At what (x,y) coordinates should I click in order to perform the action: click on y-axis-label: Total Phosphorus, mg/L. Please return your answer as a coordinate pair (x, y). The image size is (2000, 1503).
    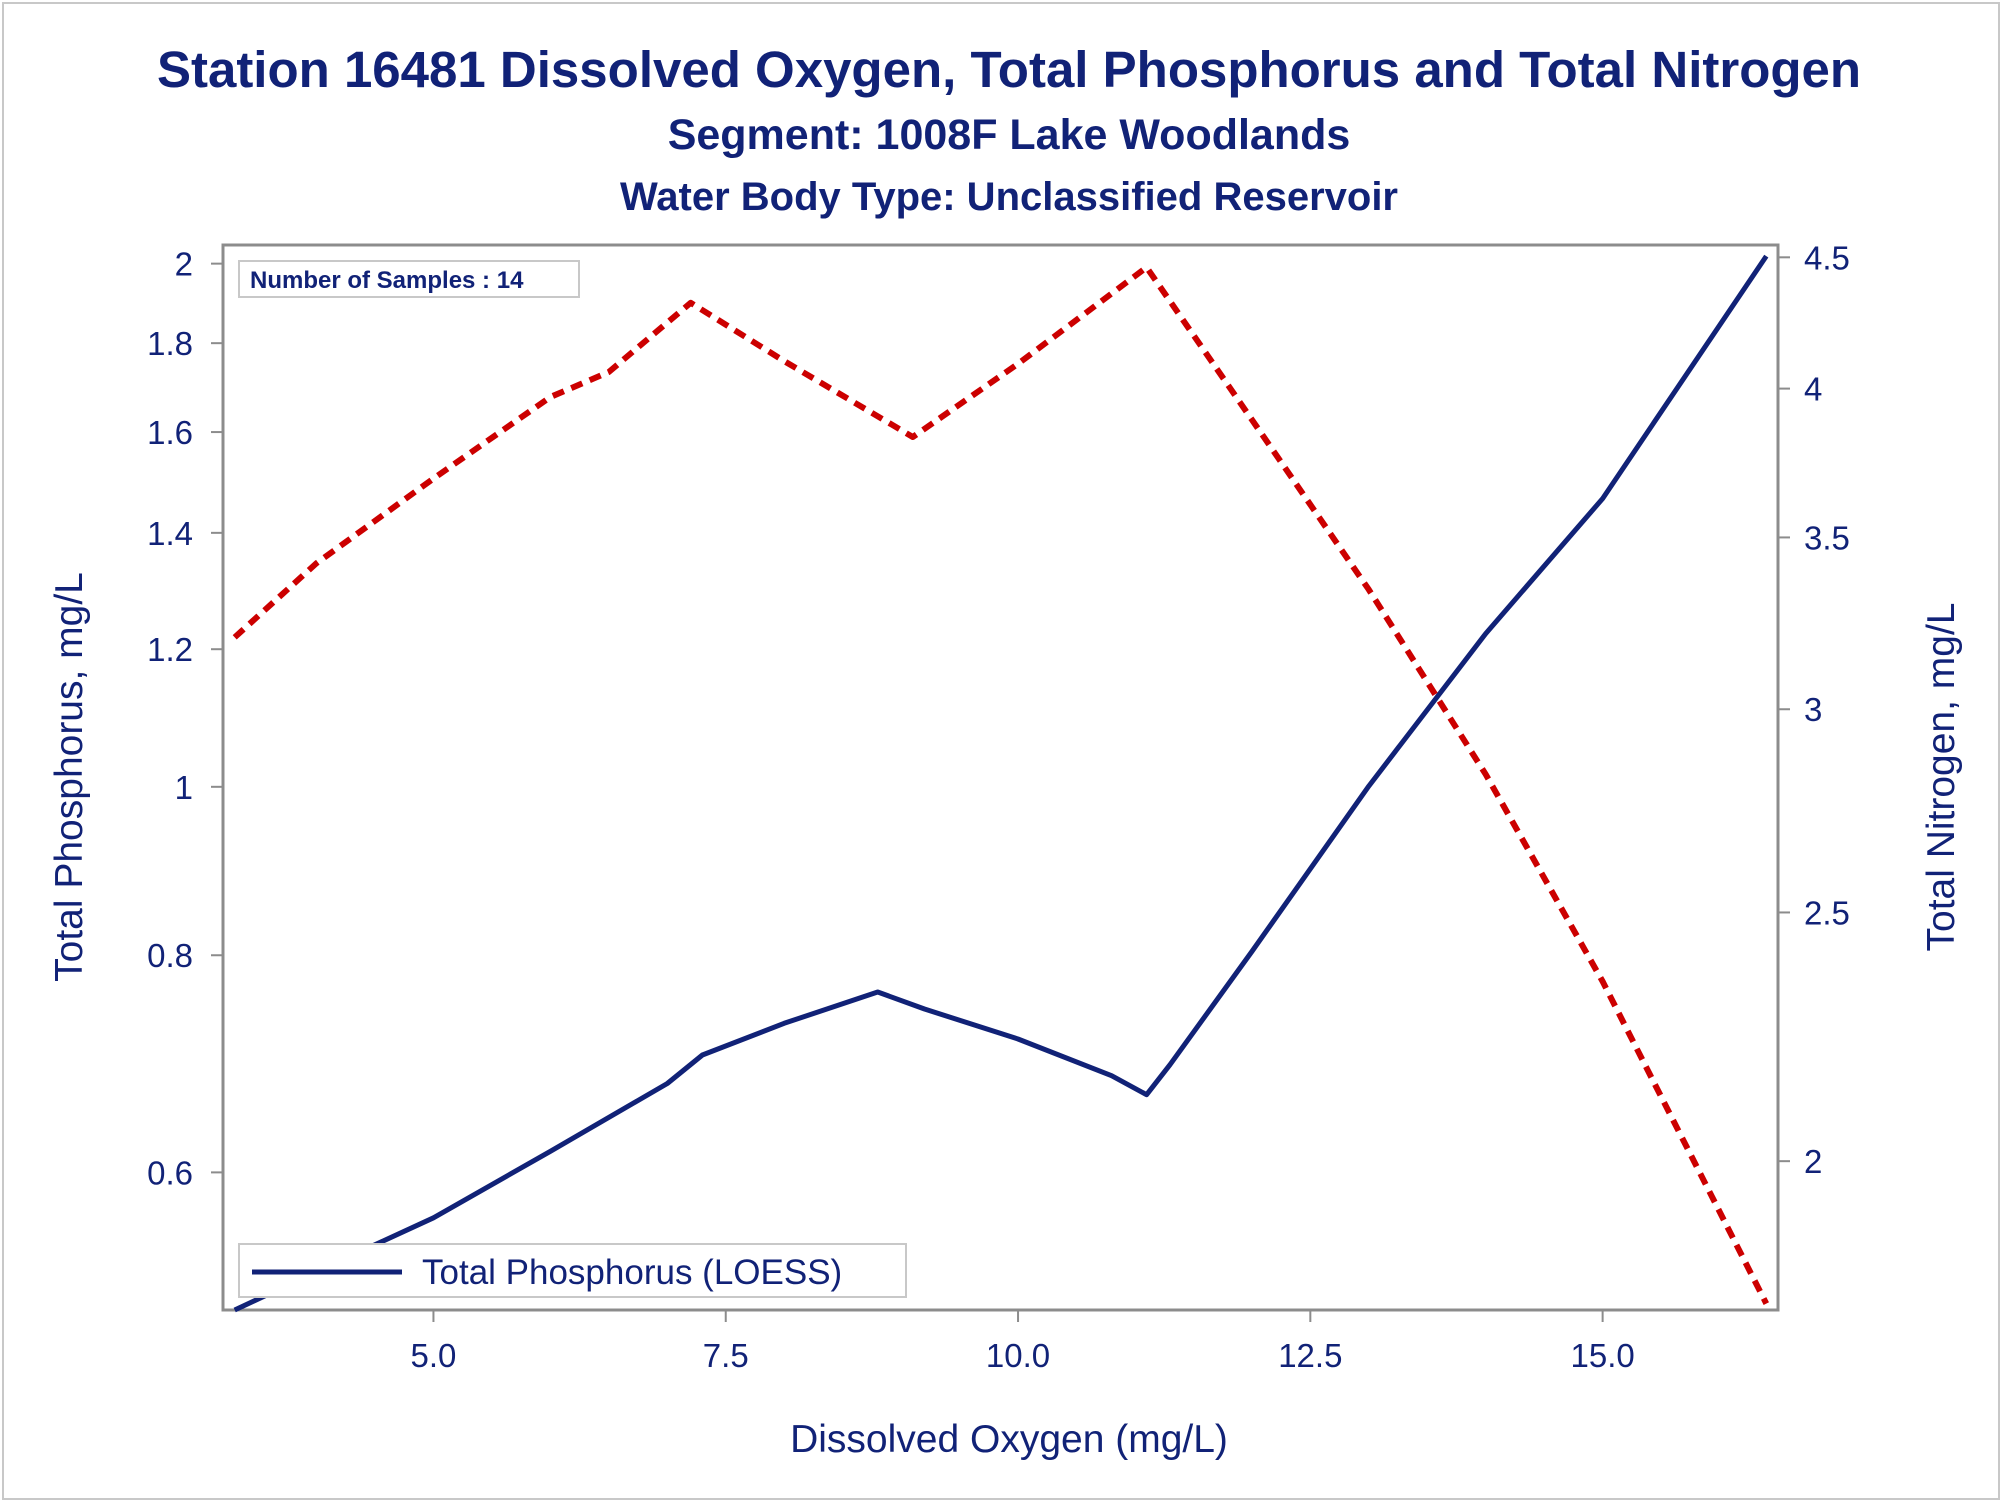
    Looking at the image, I should click on (69, 777).